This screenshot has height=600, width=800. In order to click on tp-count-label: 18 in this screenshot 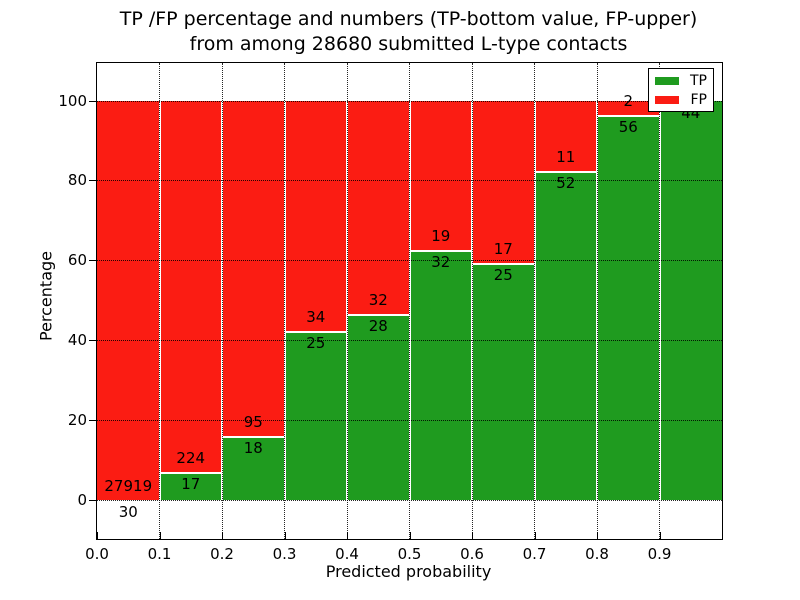, I will do `click(253, 448)`.